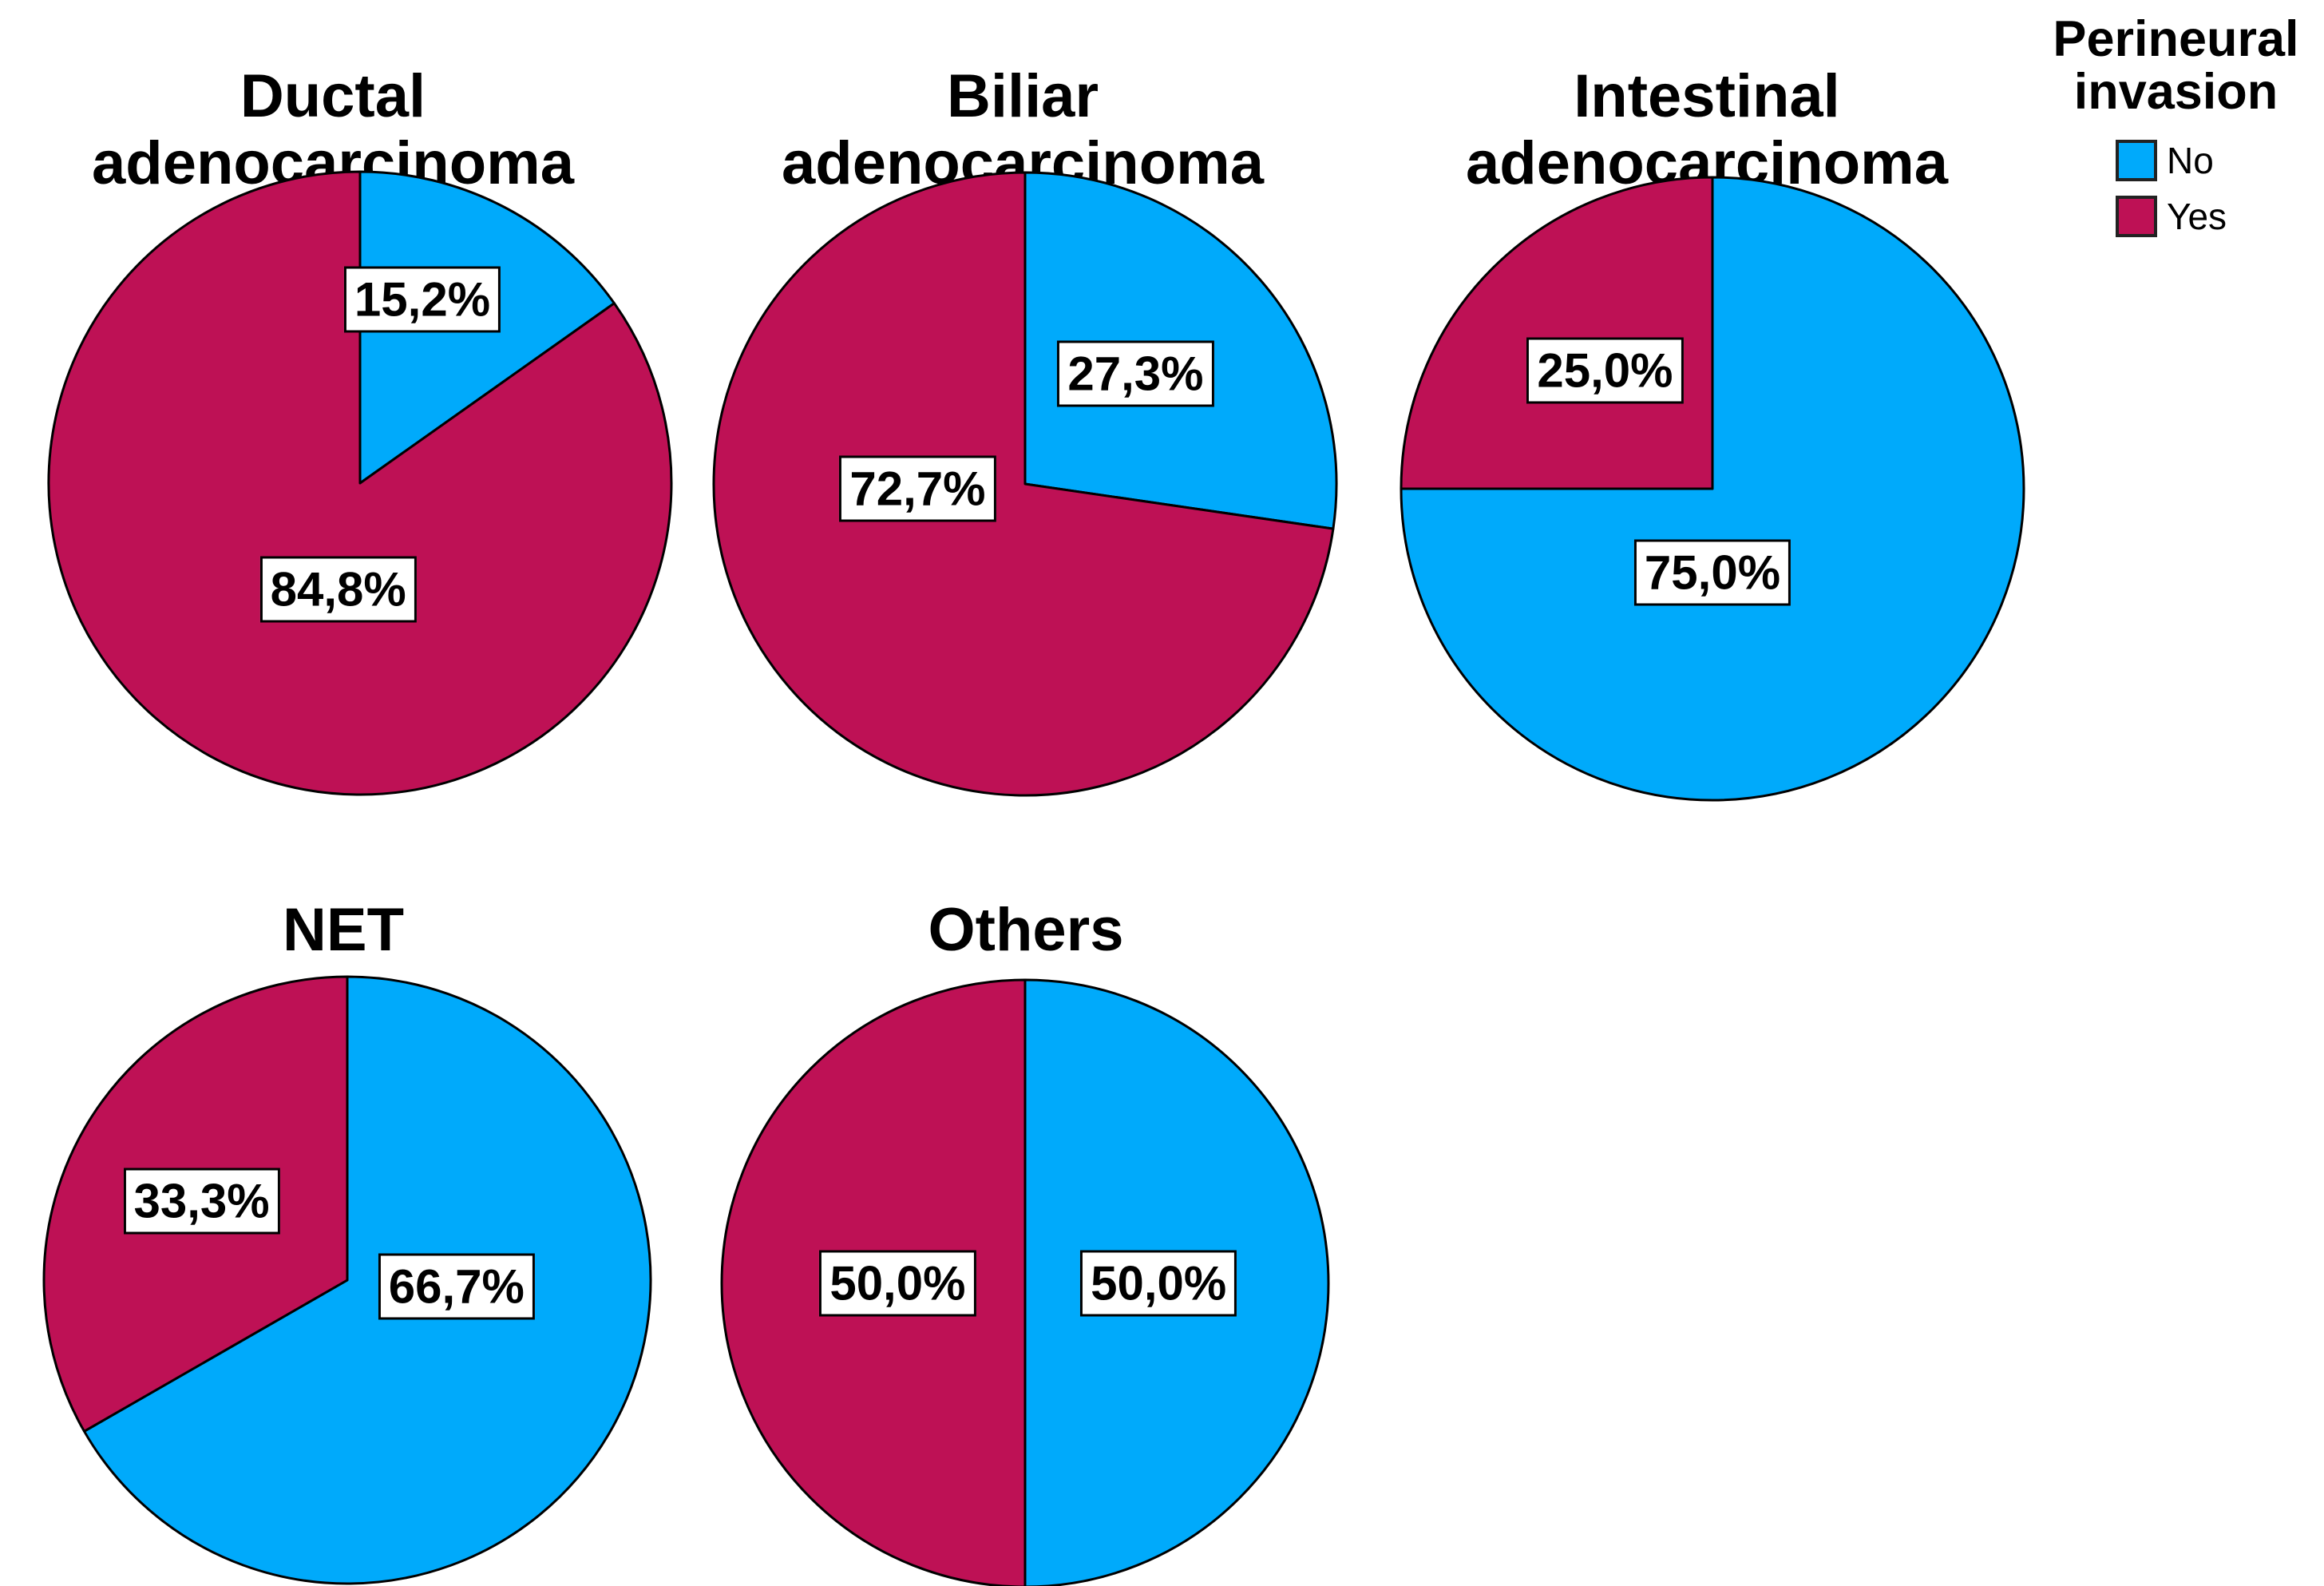 Image resolution: width=2324 pixels, height=1586 pixels. I want to click on legend-swatch-yes, so click(2136, 217).